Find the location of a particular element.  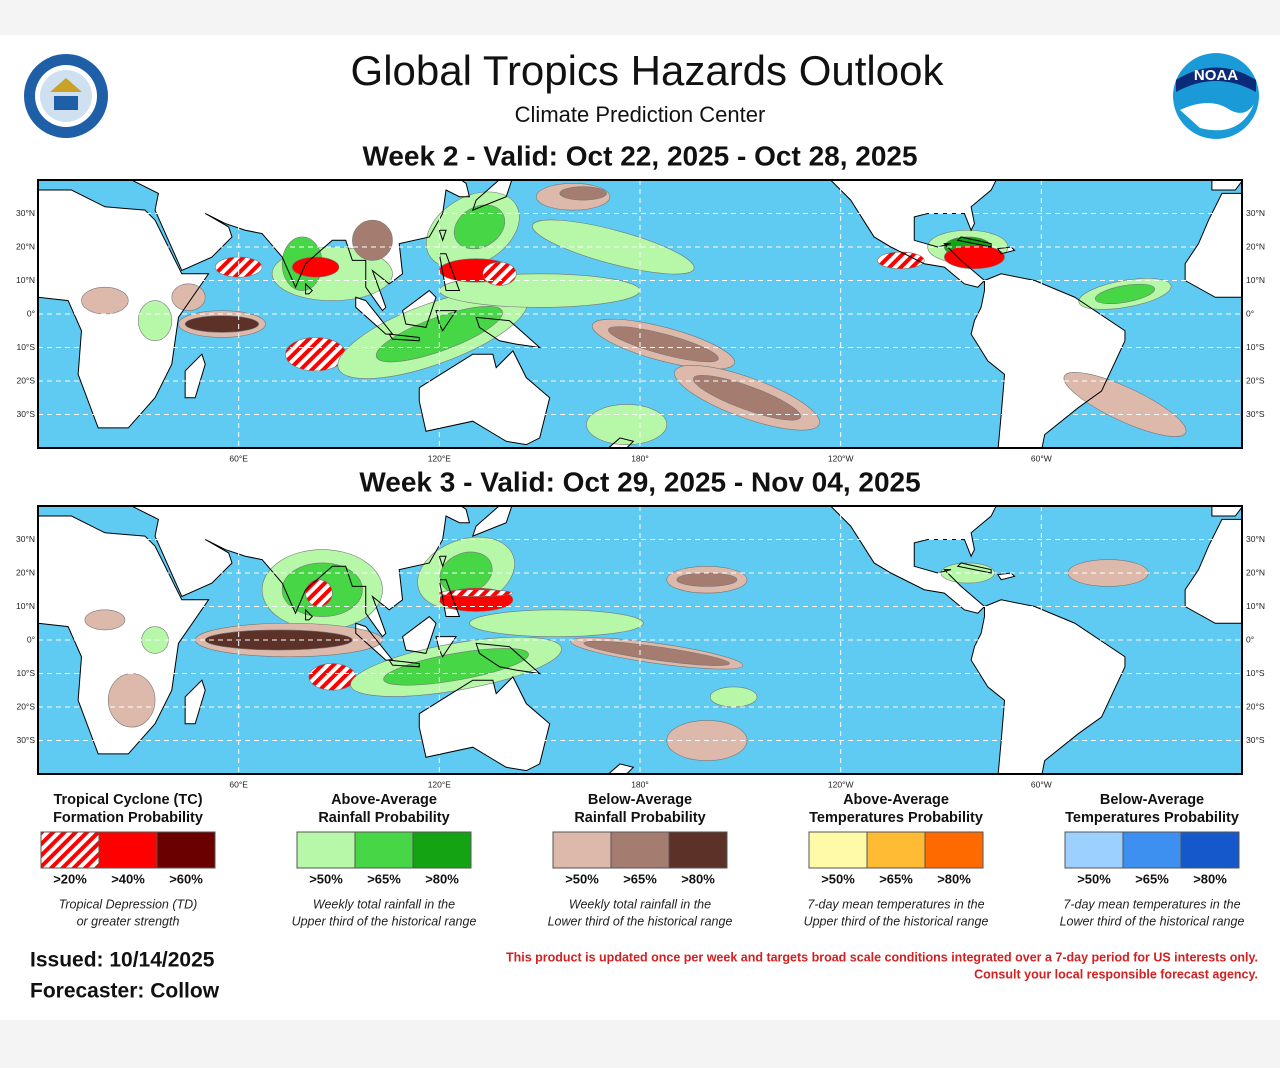

lat-label: 20°N is located at coordinates (25, 572).